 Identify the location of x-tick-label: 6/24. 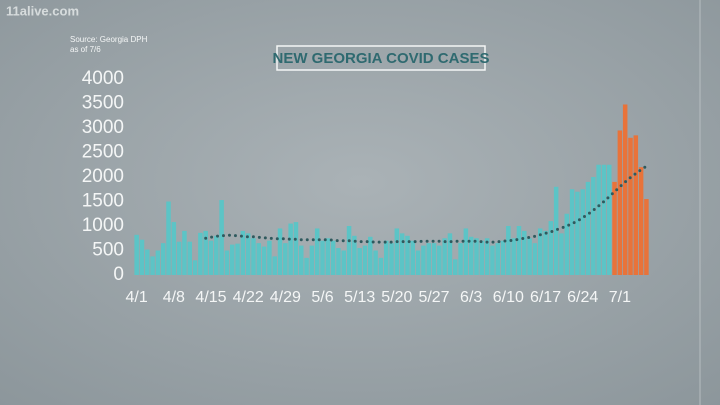
(582, 297).